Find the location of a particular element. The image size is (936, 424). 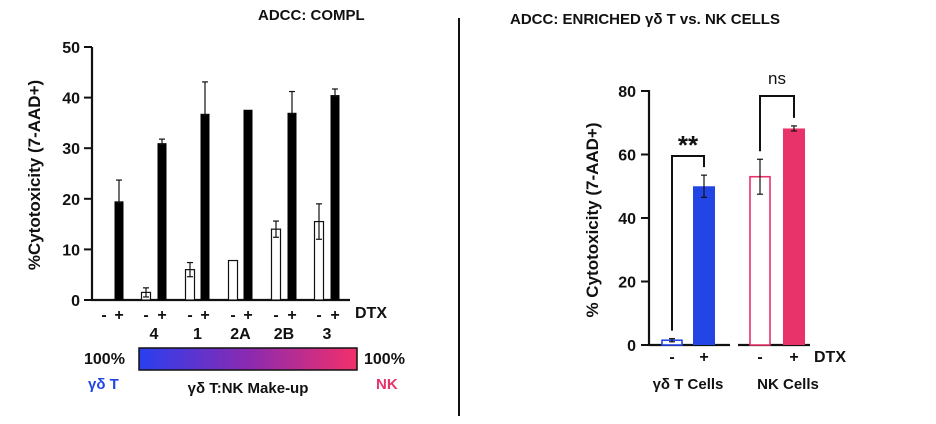

left-dtx-signs: - + - + - + - + - + - + is located at coordinates (220, 315).